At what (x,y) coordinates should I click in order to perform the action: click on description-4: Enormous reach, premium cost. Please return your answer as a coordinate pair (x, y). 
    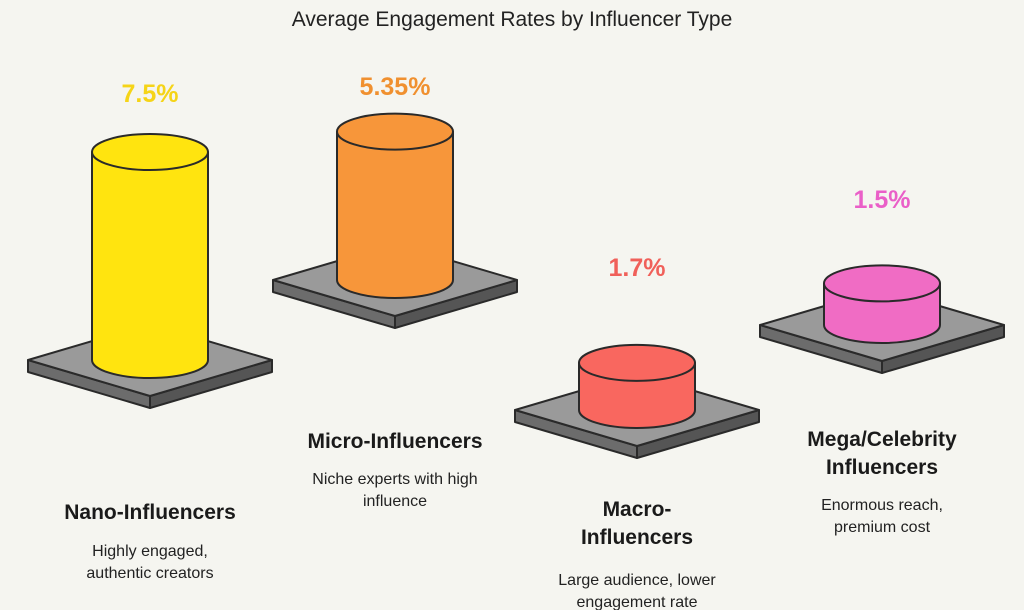
    Looking at the image, I should click on (882, 516).